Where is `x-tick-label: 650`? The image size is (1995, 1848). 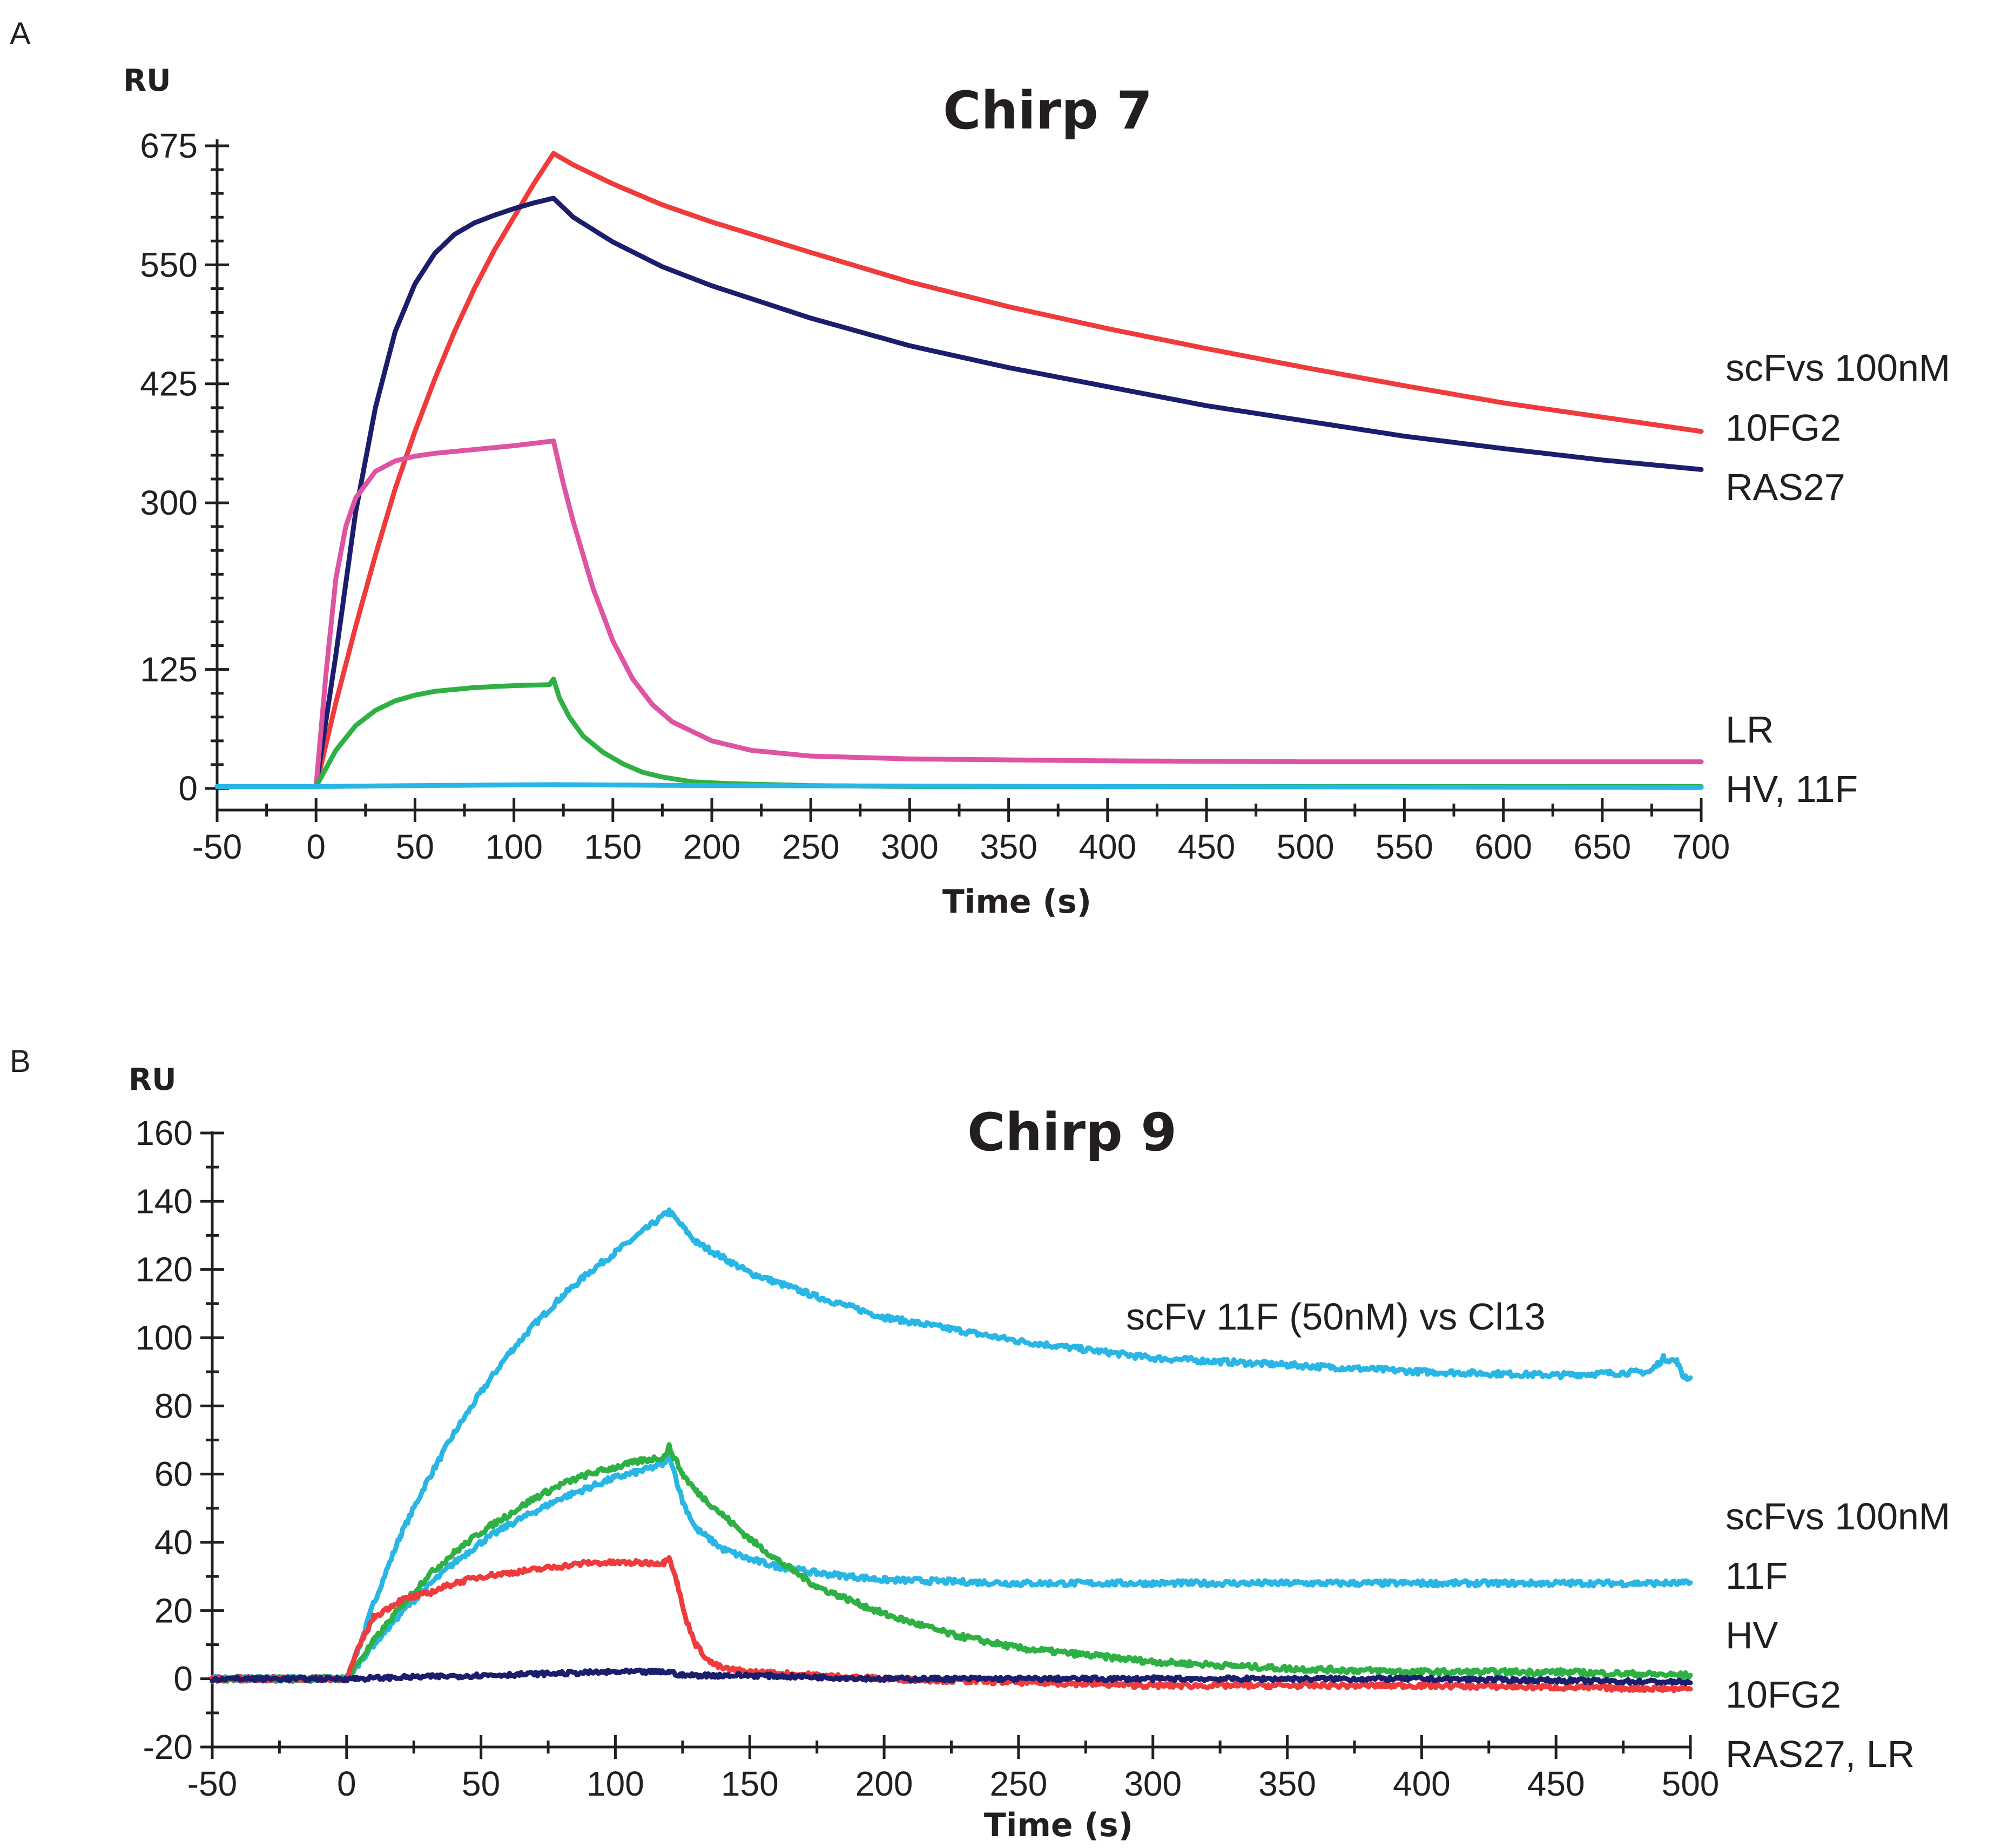 x-tick-label: 650 is located at coordinates (1602, 846).